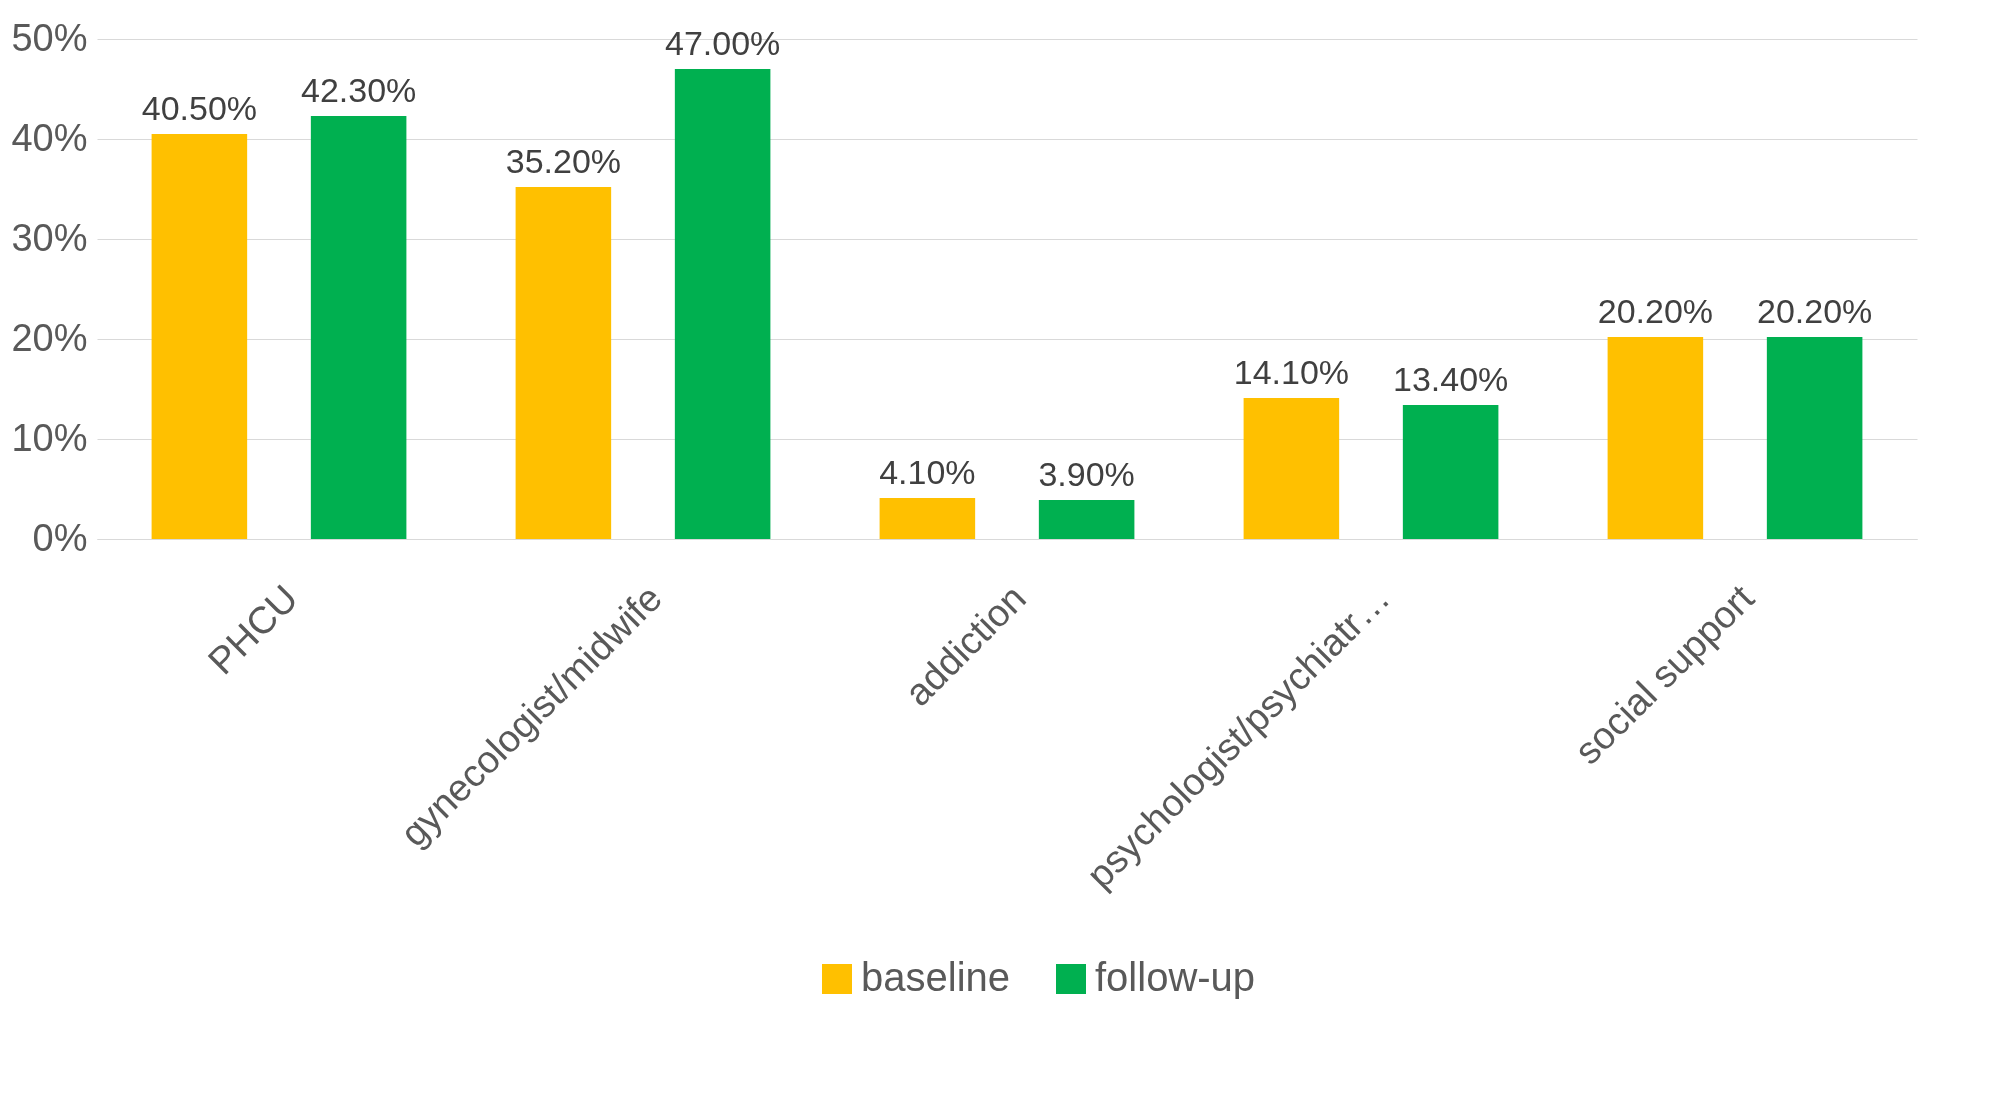  What do you see at coordinates (936, 977) in the screenshot?
I see `legend-label: baseline` at bounding box center [936, 977].